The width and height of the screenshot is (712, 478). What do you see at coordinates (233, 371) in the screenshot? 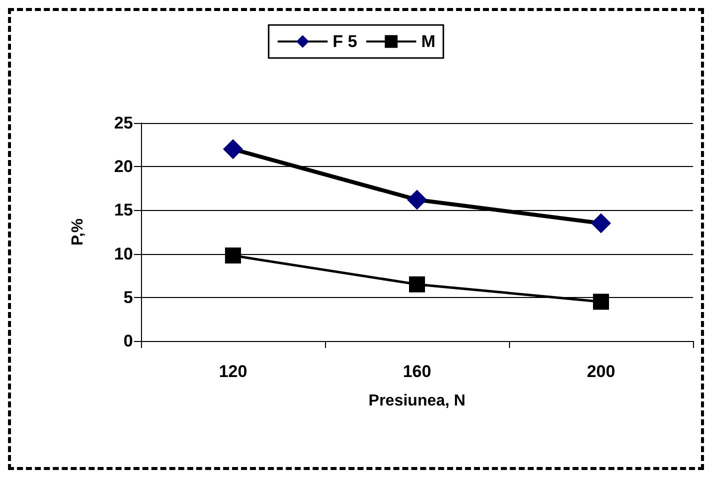
I see `x-tick-label: 120` at bounding box center [233, 371].